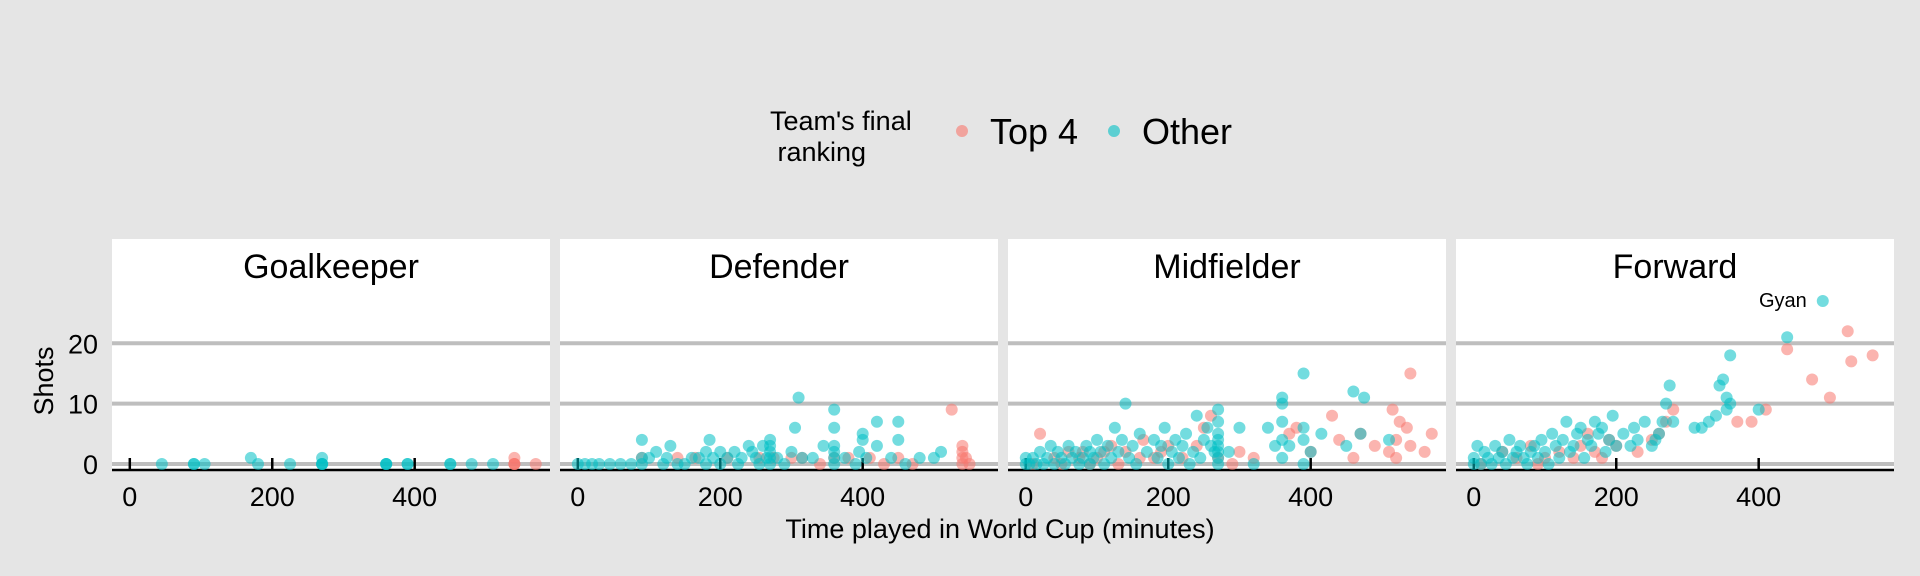 This screenshot has height=576, width=1920. I want to click on facet-strip-label: Midfielder, so click(1226, 267).